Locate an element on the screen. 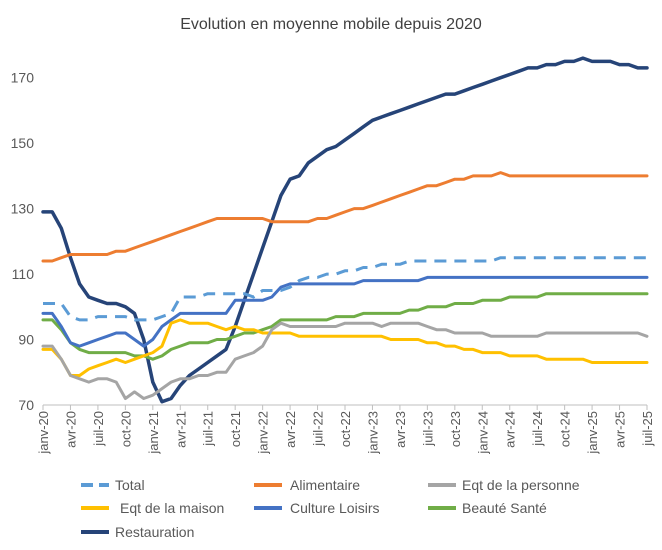  x-tick-label: juil-23 is located at coordinates (427, 429).